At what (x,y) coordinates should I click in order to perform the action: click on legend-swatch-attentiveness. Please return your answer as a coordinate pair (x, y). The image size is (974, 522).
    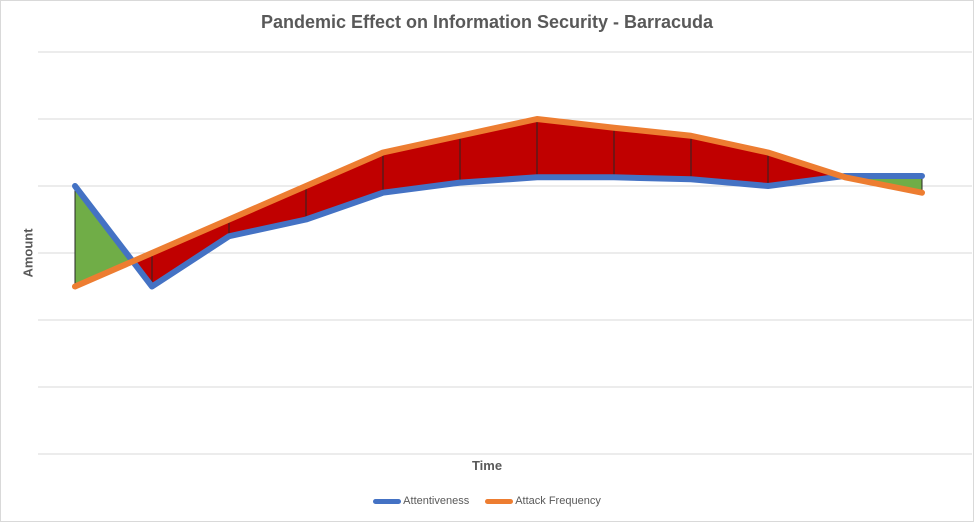
    Looking at the image, I should click on (387, 501).